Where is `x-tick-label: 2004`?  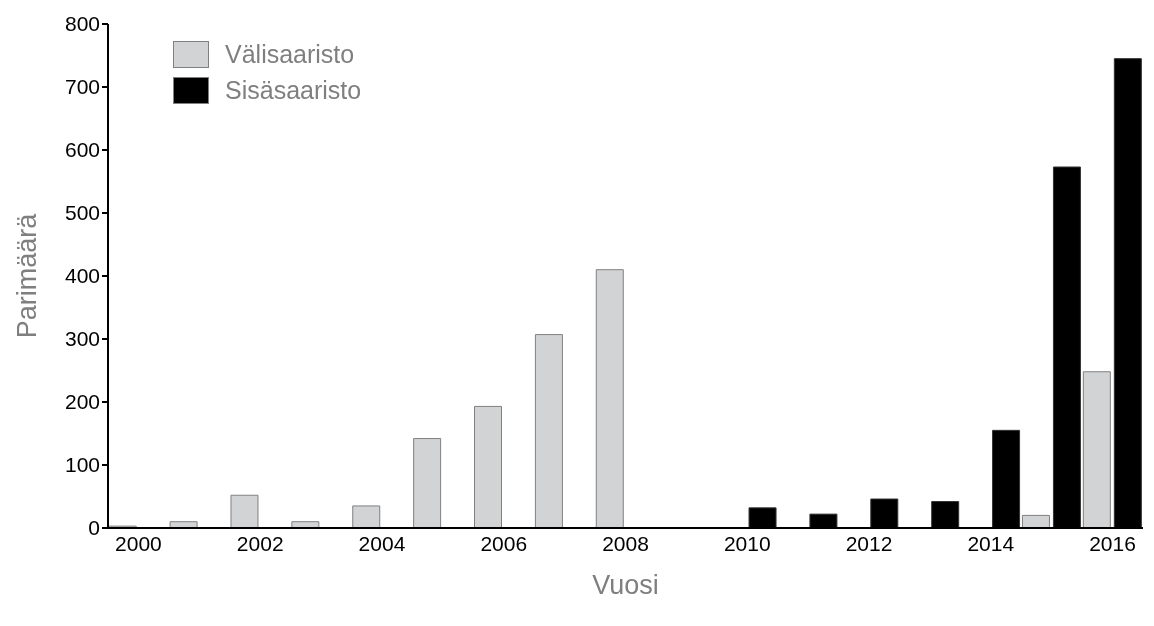
x-tick-label: 2004 is located at coordinates (382, 543).